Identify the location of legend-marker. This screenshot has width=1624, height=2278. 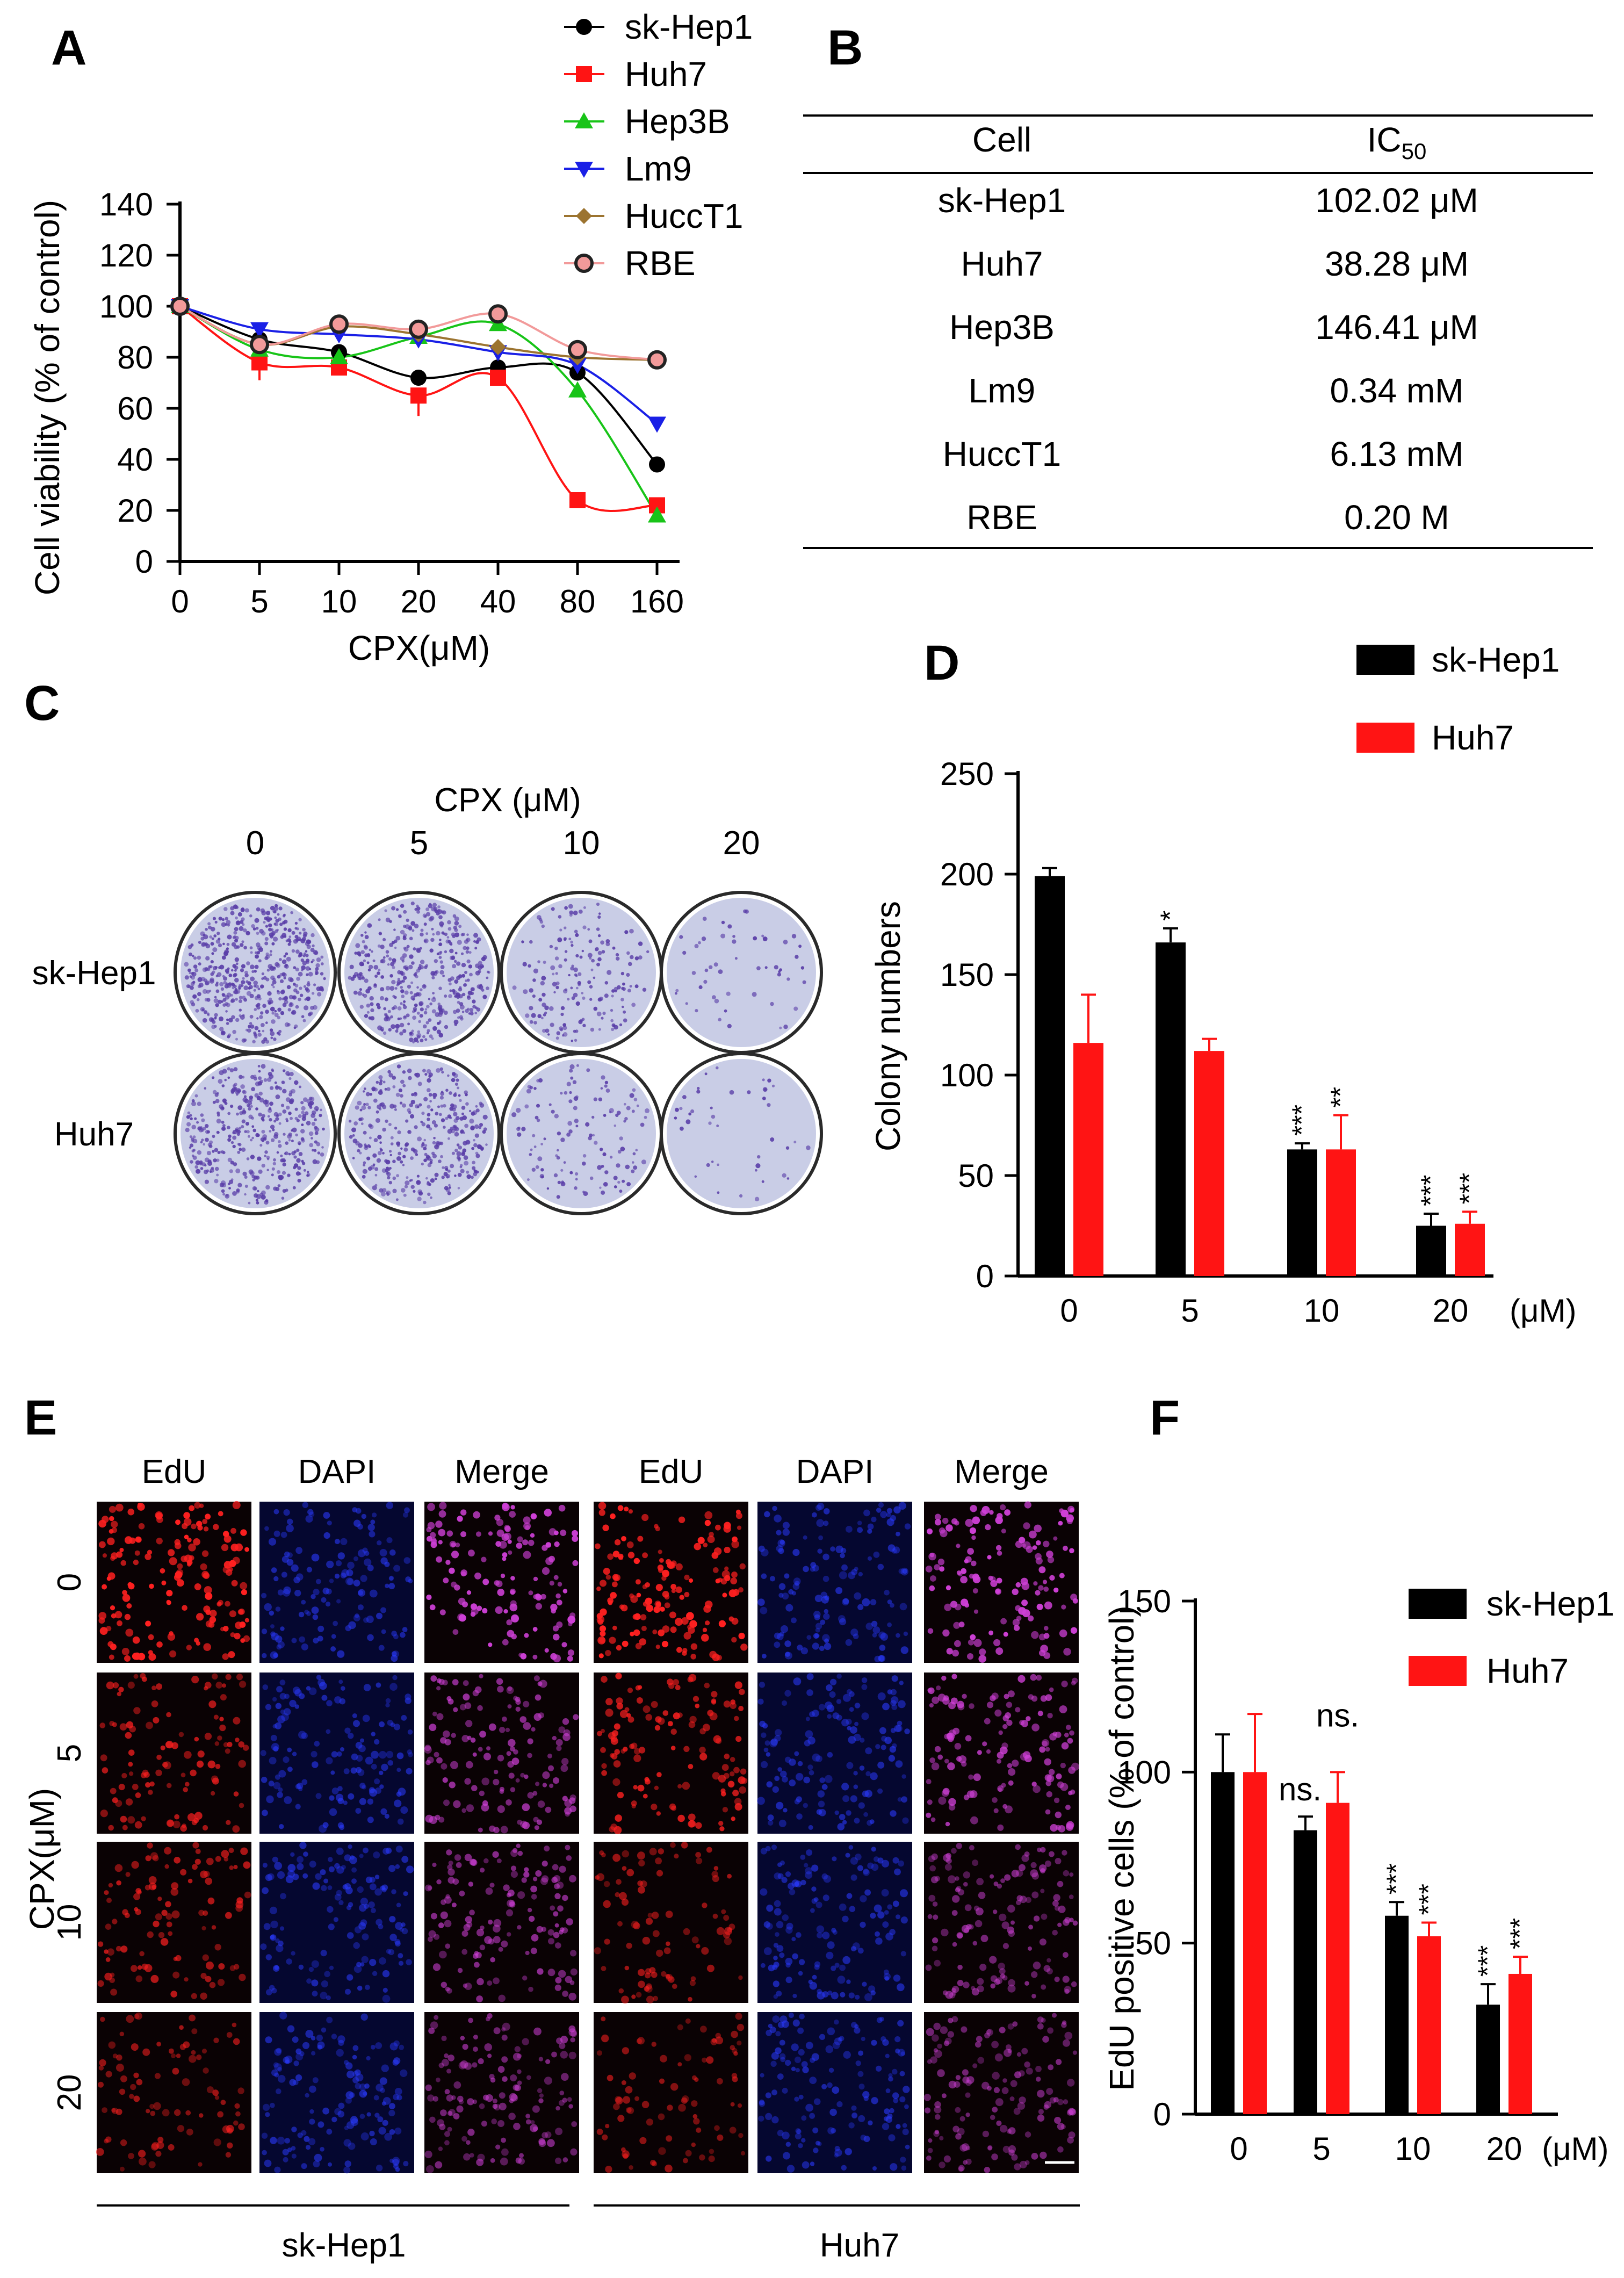
(584, 216).